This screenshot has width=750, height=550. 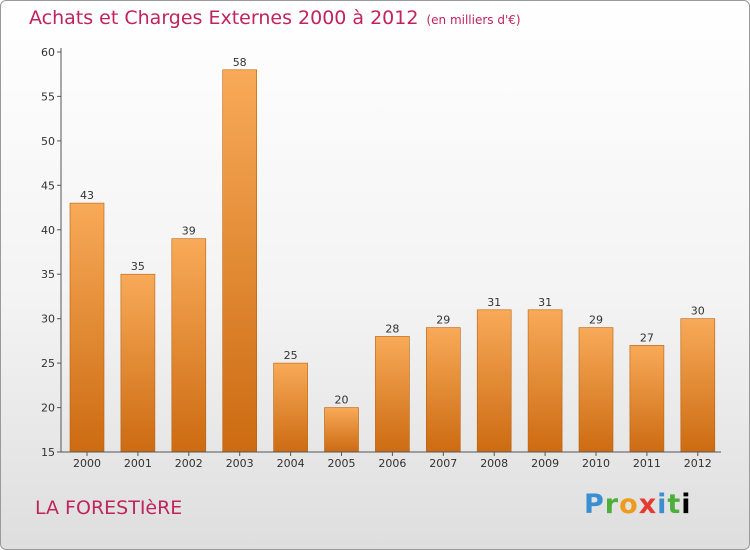 I want to click on x-tick-label-2010: 2010, so click(x=596, y=463).